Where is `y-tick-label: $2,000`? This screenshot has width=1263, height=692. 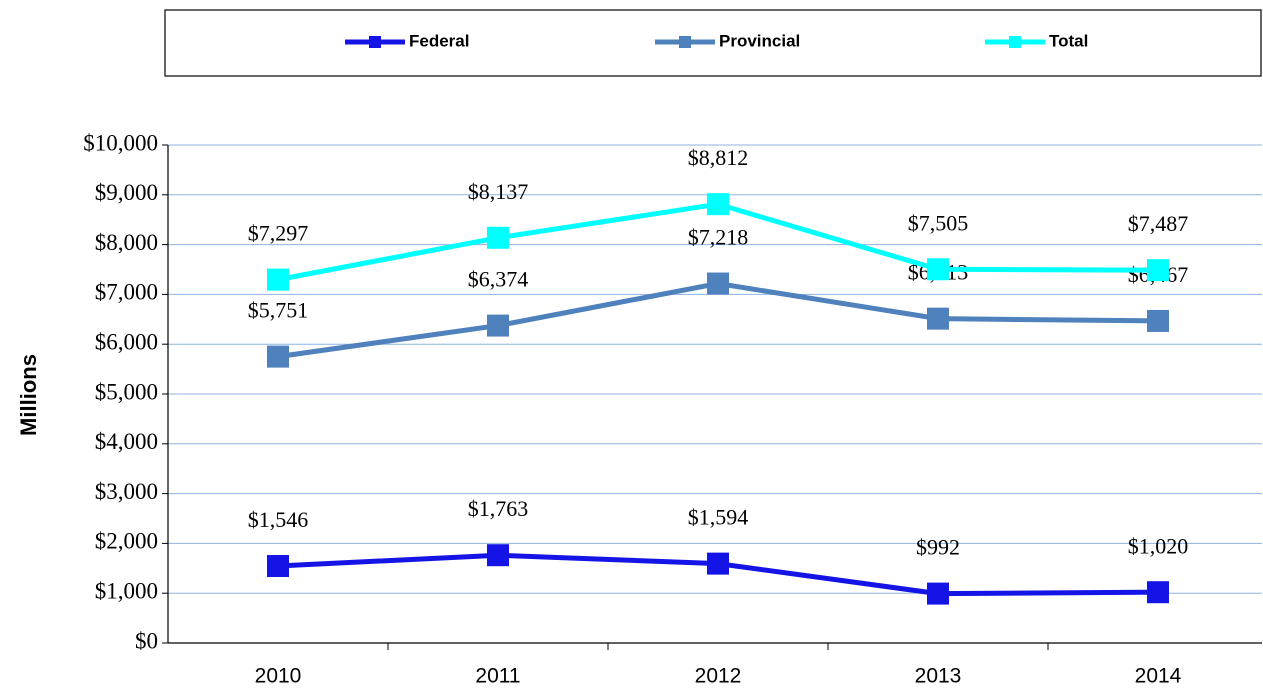
y-tick-label: $2,000 is located at coordinates (126, 541).